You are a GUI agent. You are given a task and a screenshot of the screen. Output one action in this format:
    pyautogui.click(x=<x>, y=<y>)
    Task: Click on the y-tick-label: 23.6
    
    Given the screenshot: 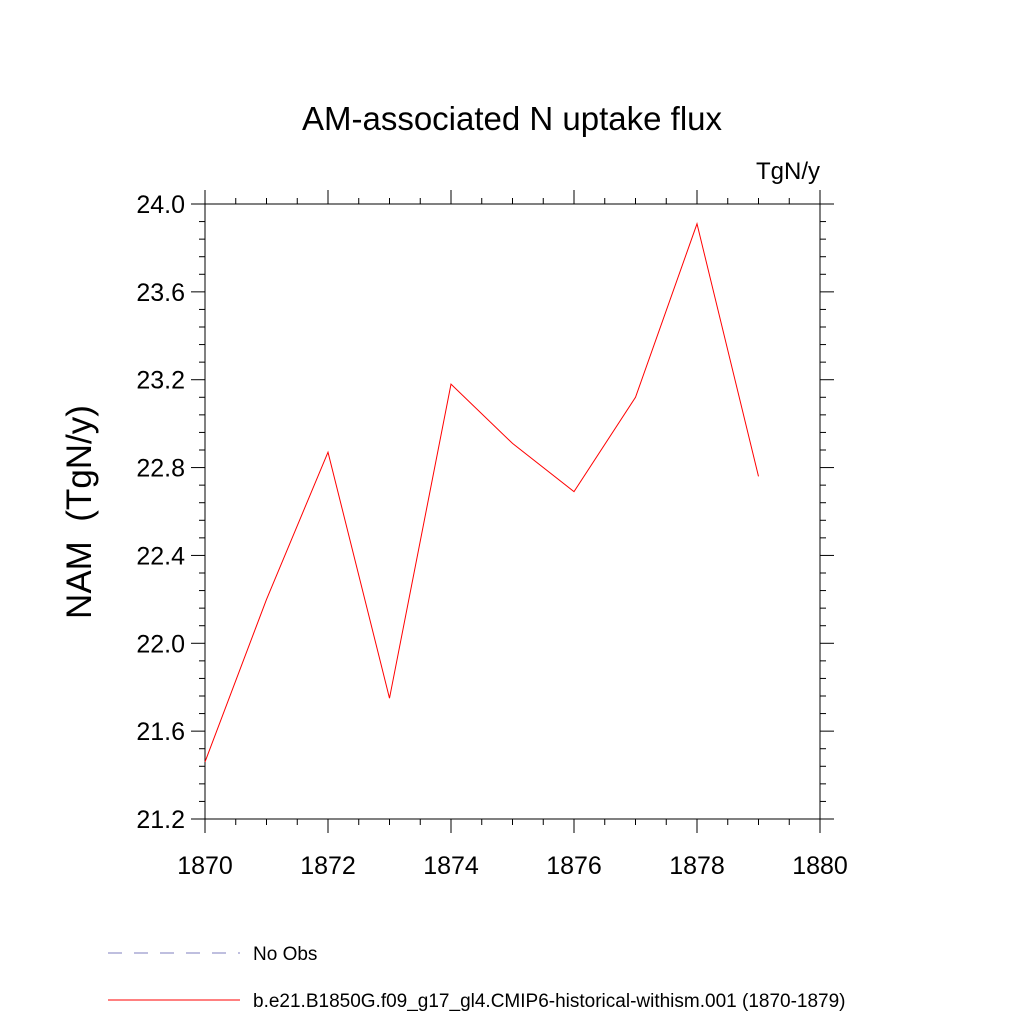 What is the action you would take?
    pyautogui.click(x=160, y=293)
    